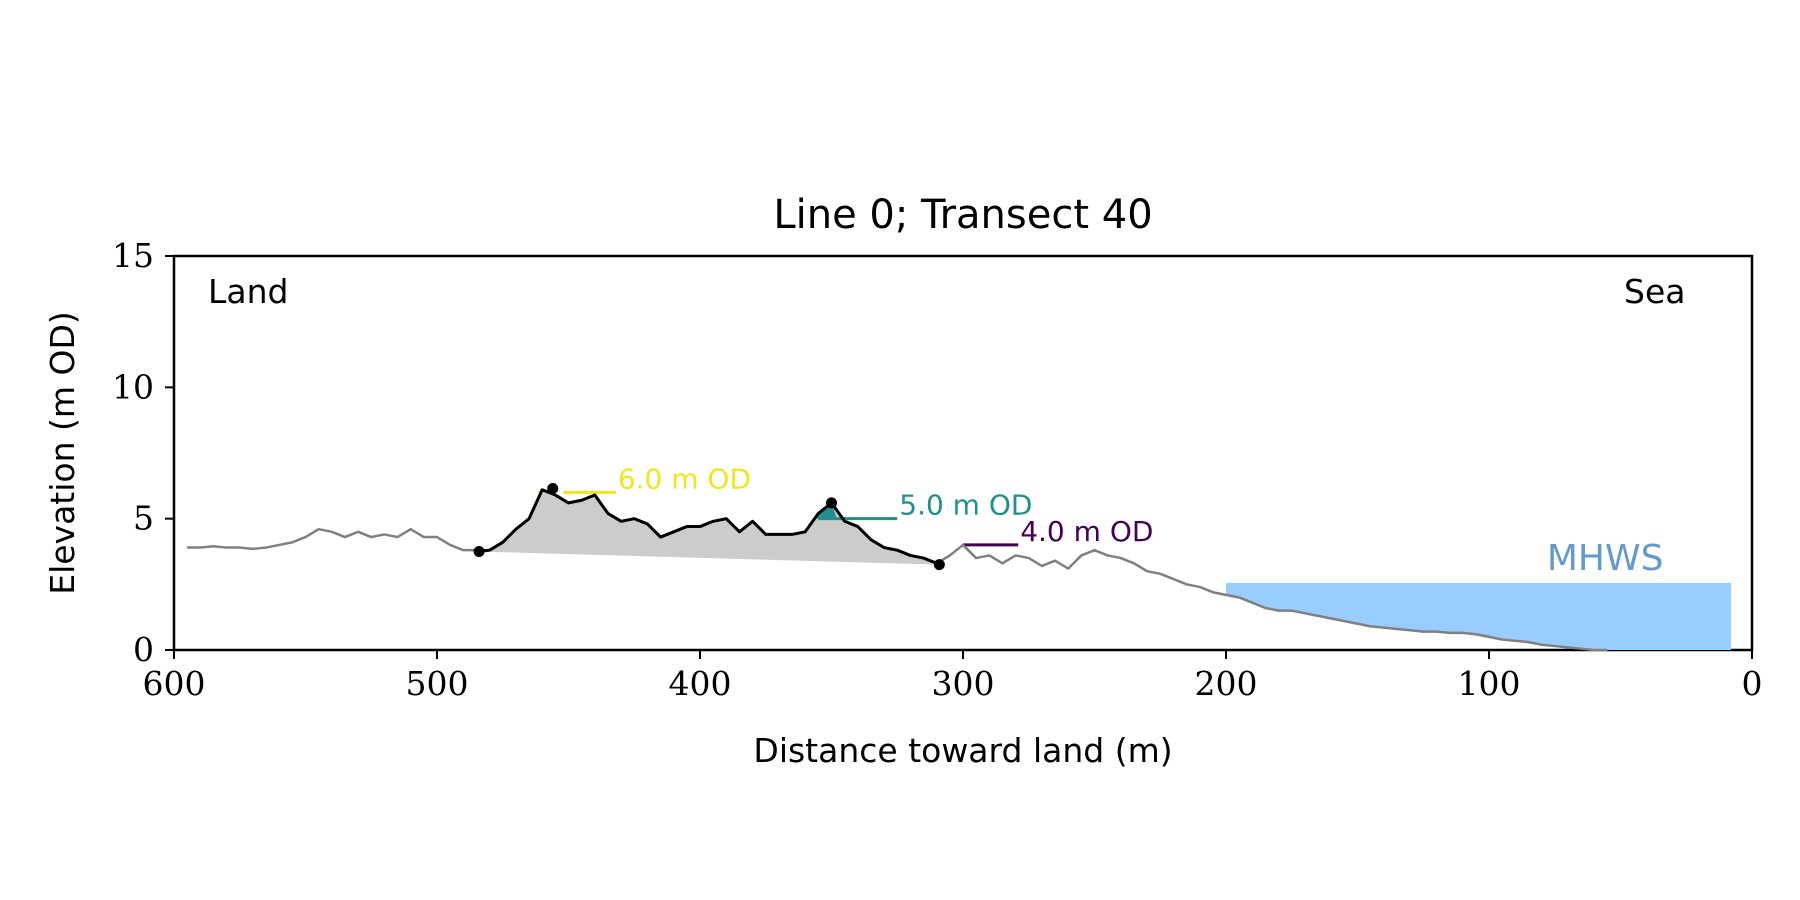  What do you see at coordinates (133, 255) in the screenshot?
I see `y-tick-label-15: 15` at bounding box center [133, 255].